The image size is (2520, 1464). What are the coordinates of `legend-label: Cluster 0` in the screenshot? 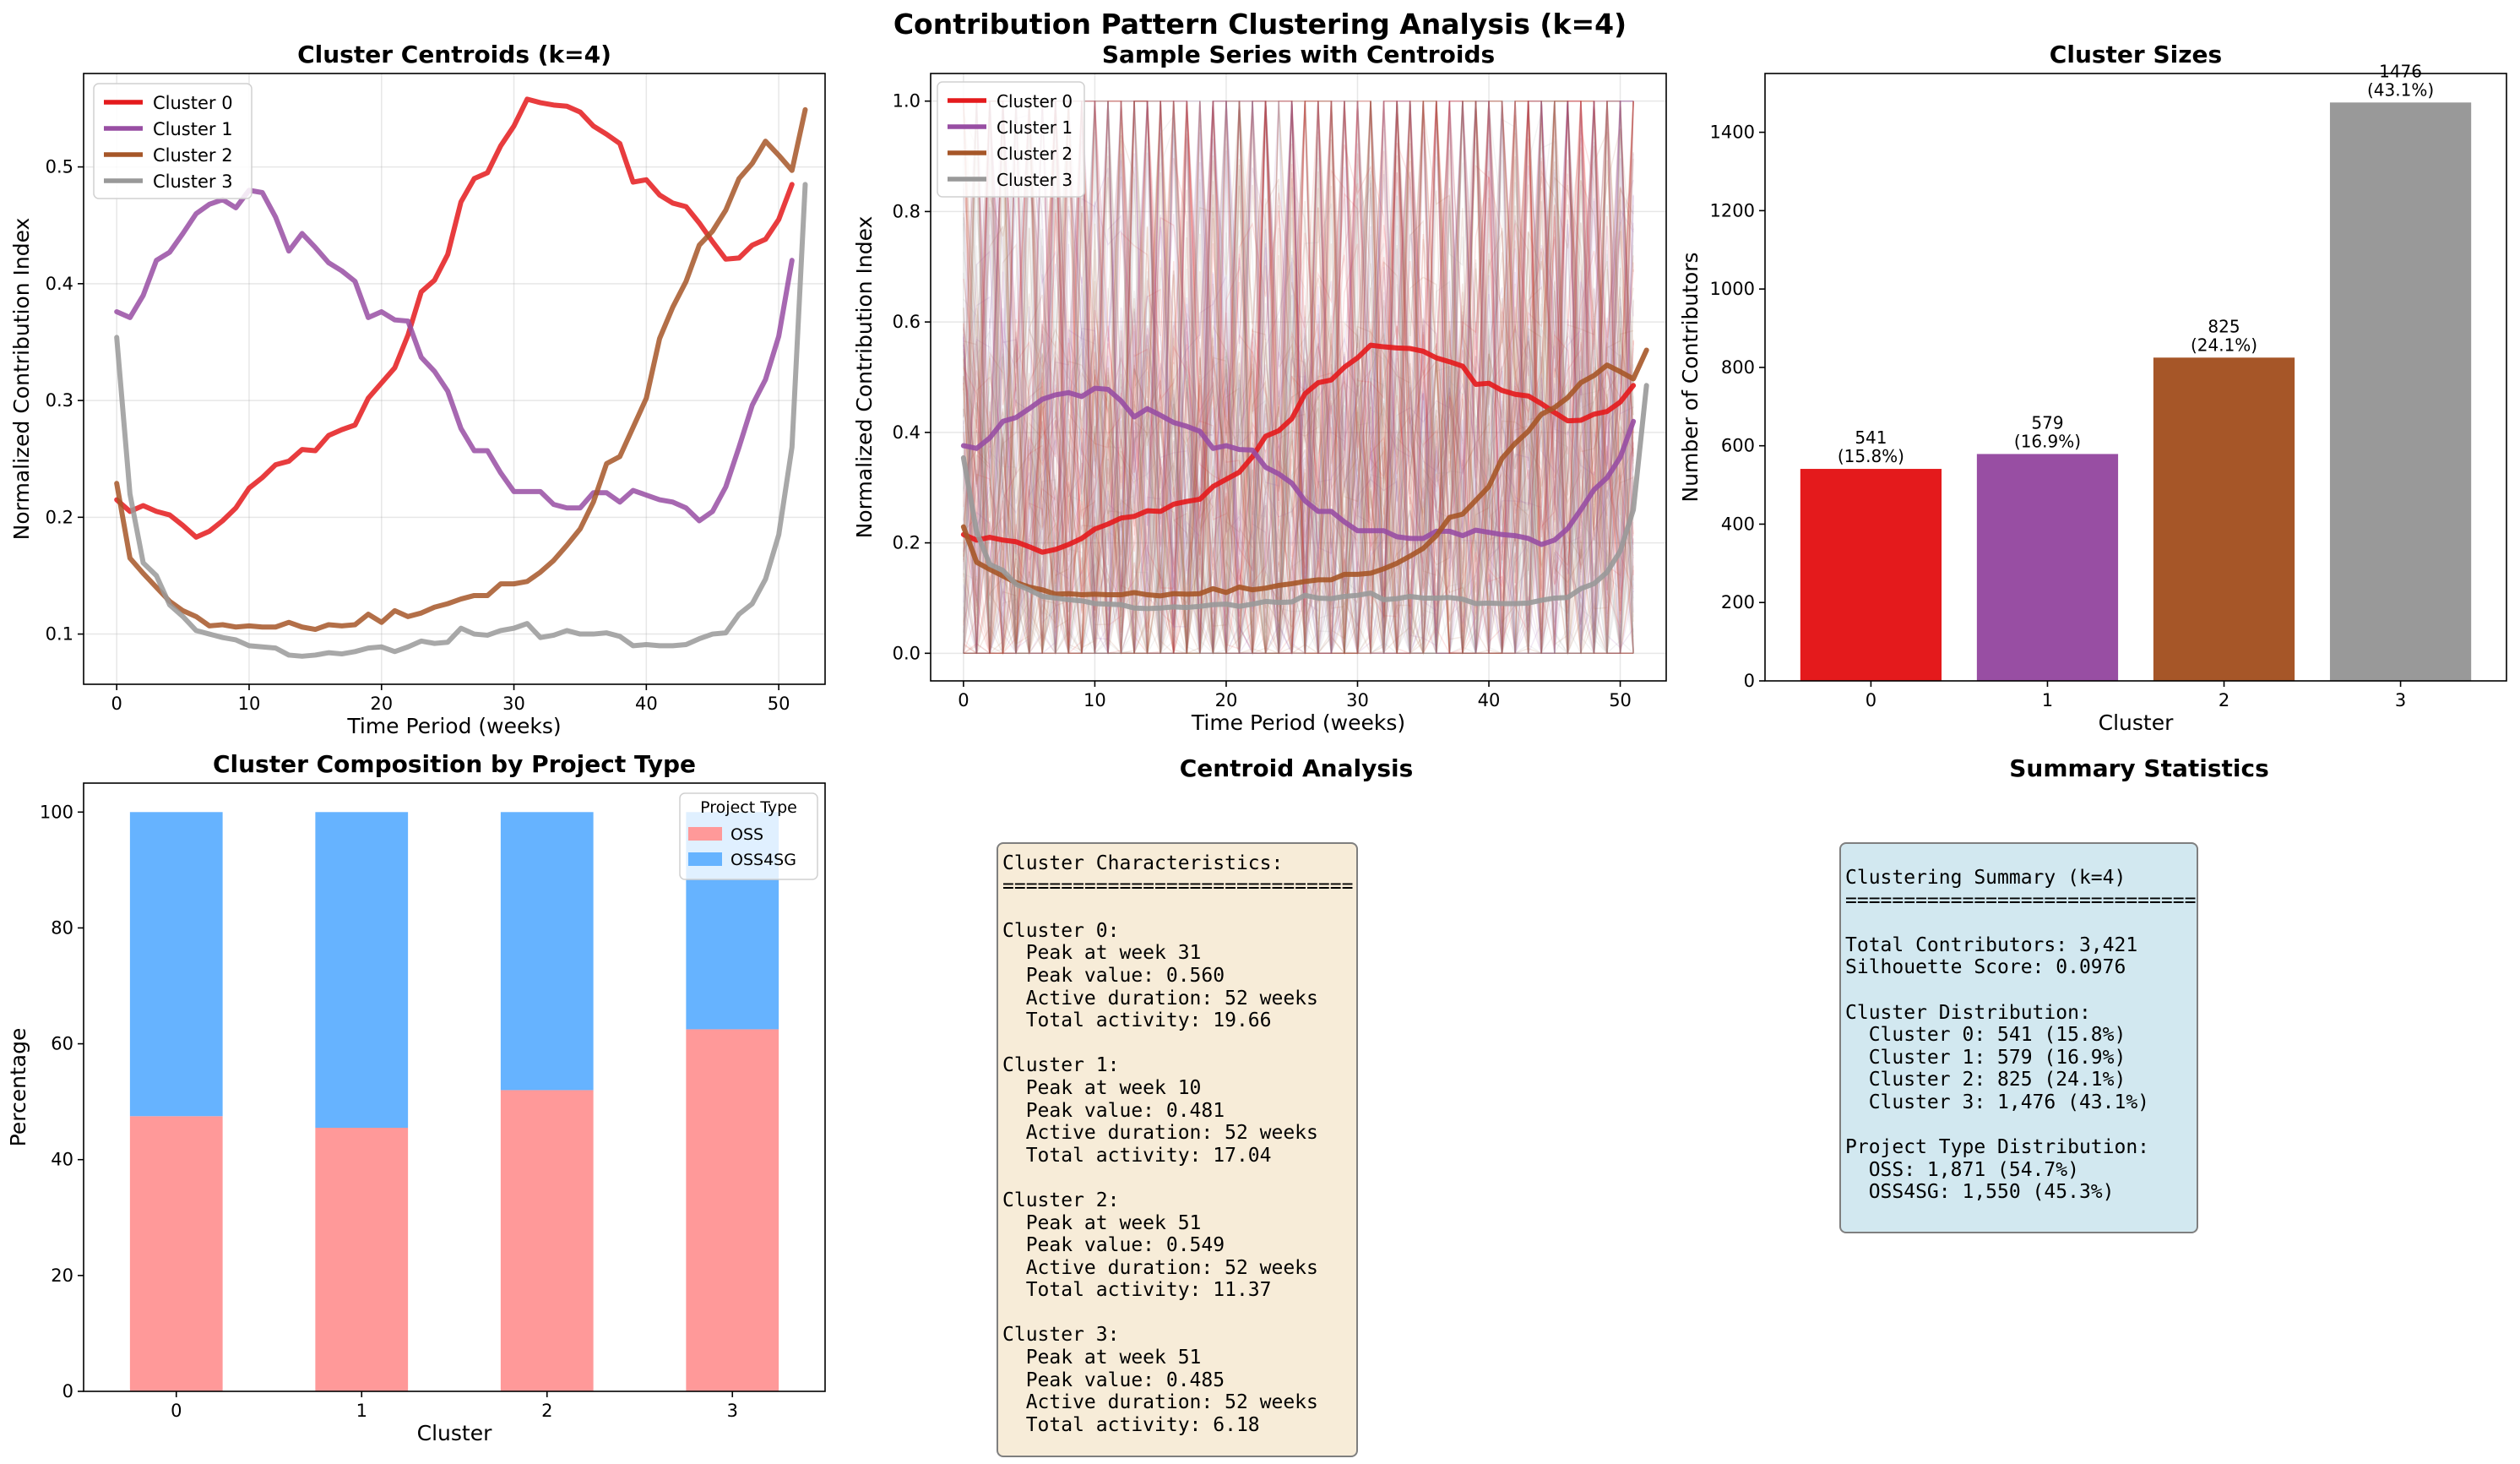 It's located at (193, 103).